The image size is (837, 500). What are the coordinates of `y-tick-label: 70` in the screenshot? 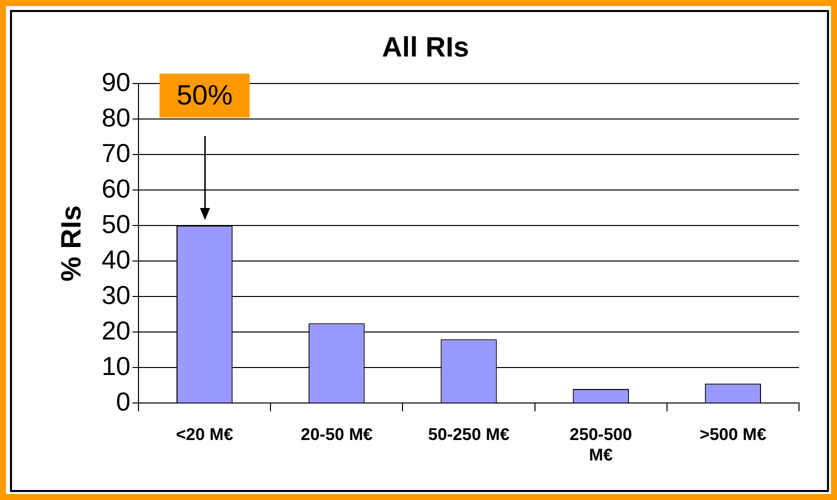 It's located at (116, 153).